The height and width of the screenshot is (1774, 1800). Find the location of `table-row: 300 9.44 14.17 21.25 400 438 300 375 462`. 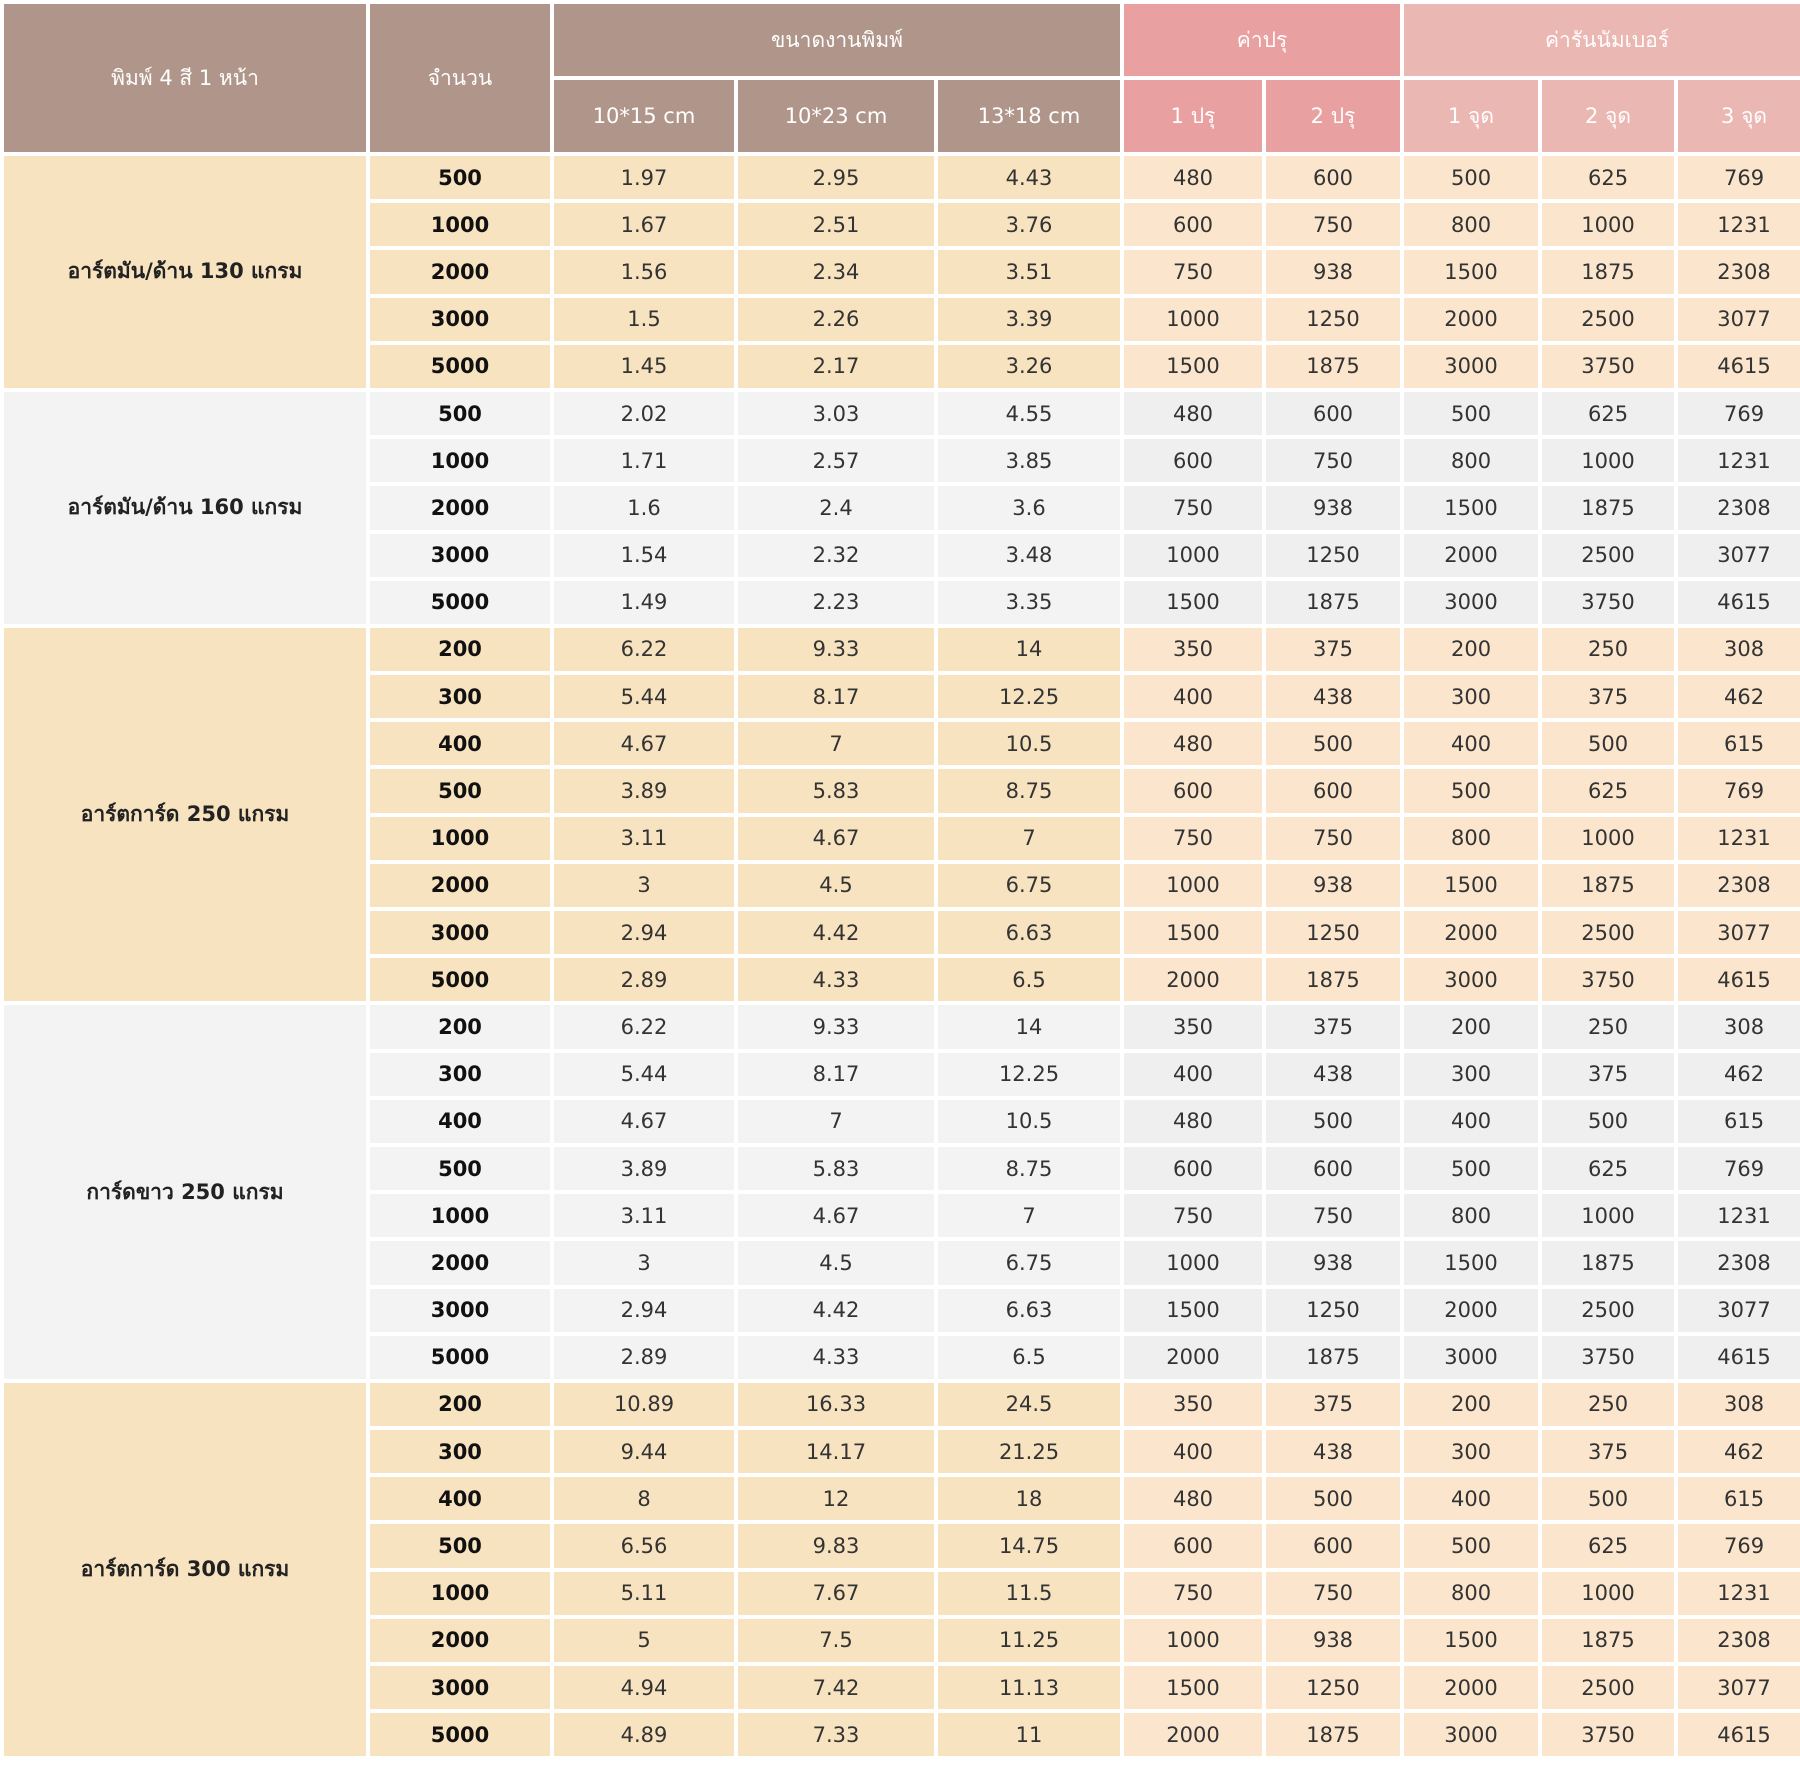

table-row: 300 9.44 14.17 21.25 400 438 300 375 462 is located at coordinates (902, 1452).